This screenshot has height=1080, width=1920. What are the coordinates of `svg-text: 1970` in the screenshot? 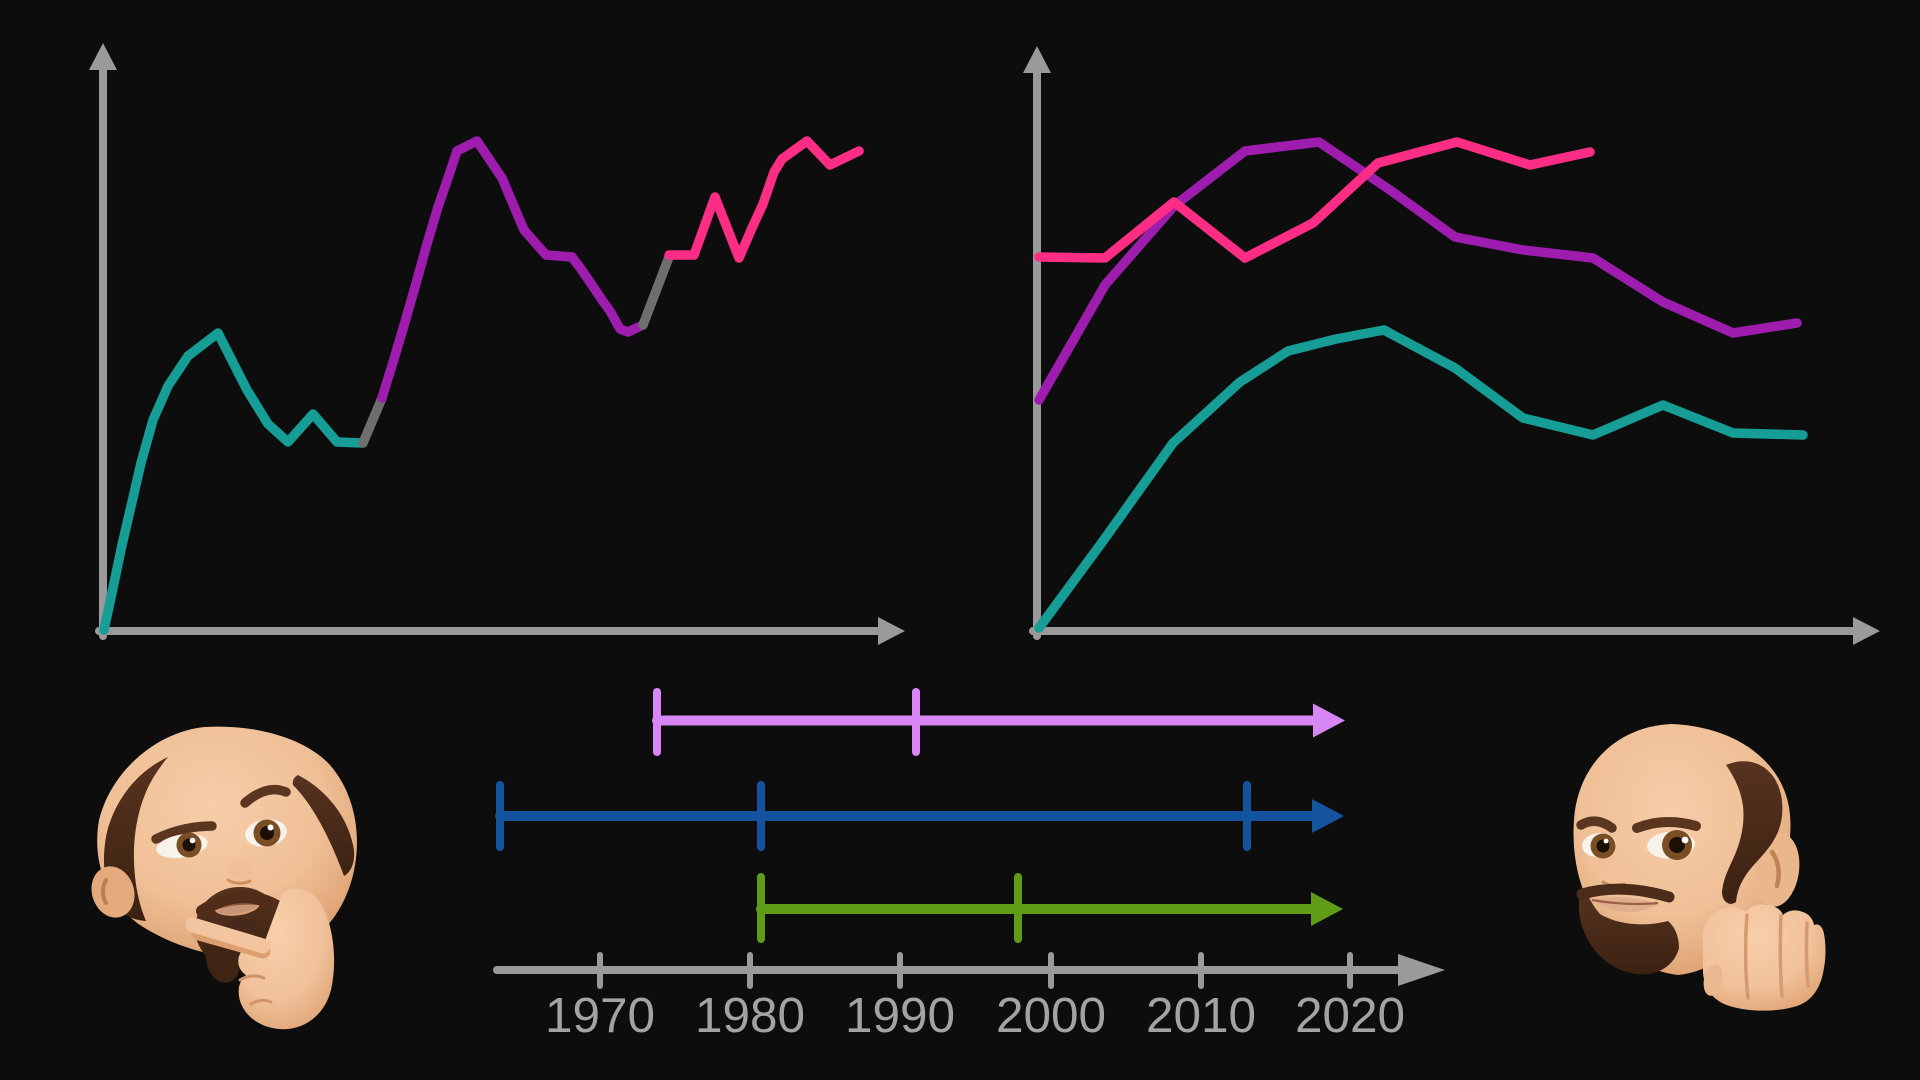 It's located at (600, 1015).